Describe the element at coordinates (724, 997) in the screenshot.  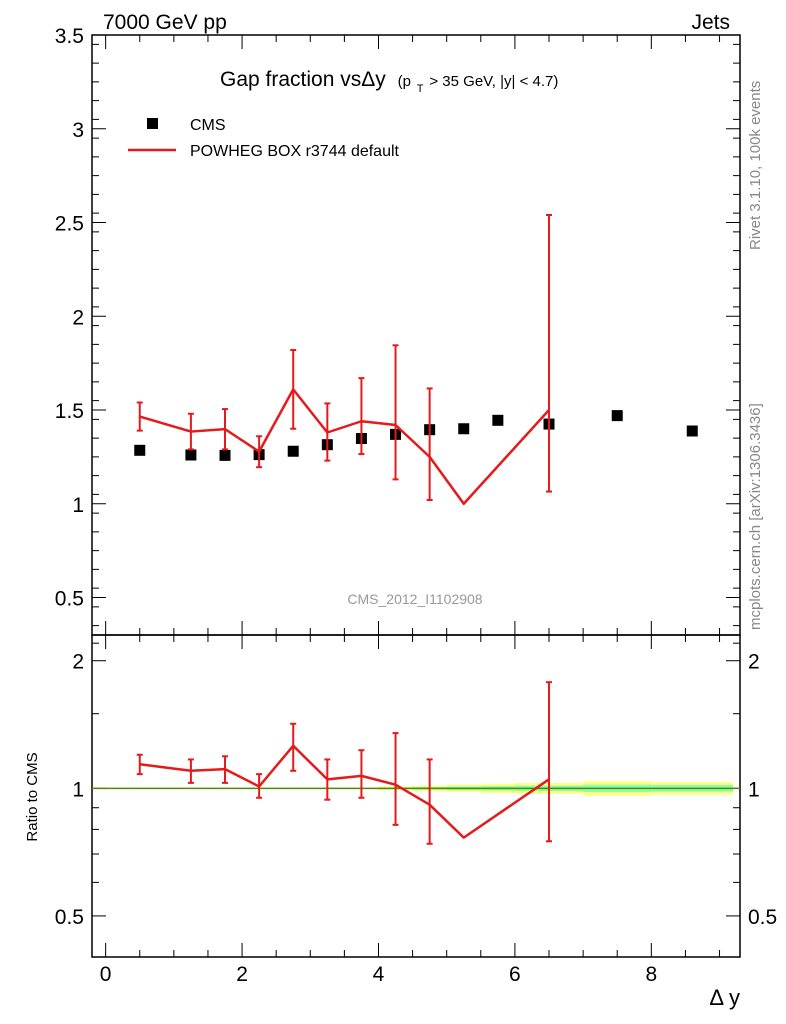
I see `x-axis-label: Δ y` at that location.